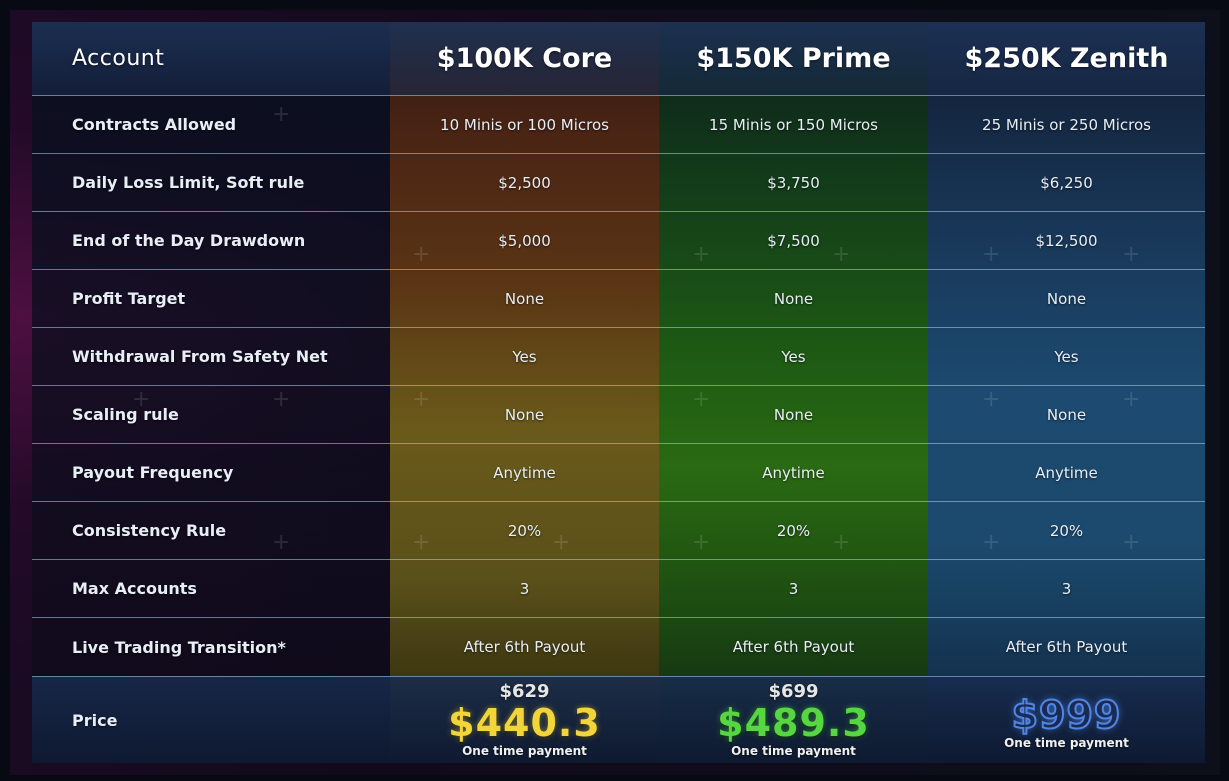 The image size is (1229, 781). I want to click on row-value-prime: Yes, so click(793, 356).